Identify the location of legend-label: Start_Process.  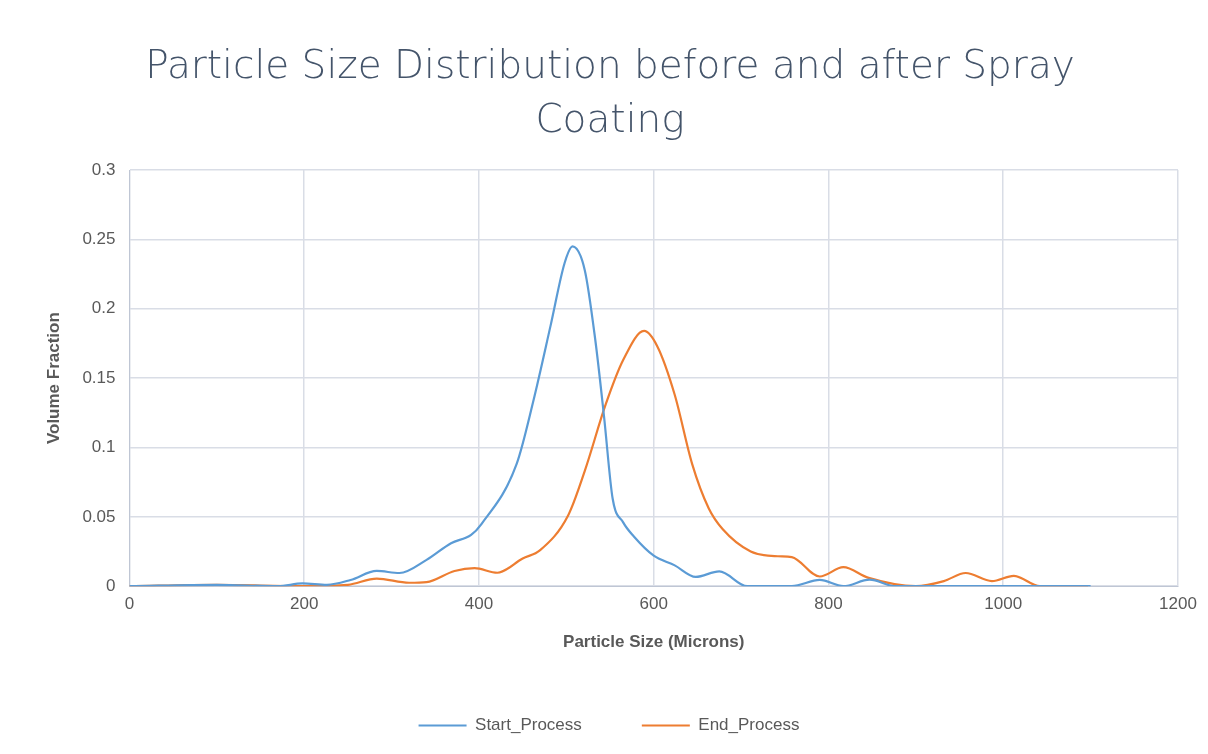
(528, 725).